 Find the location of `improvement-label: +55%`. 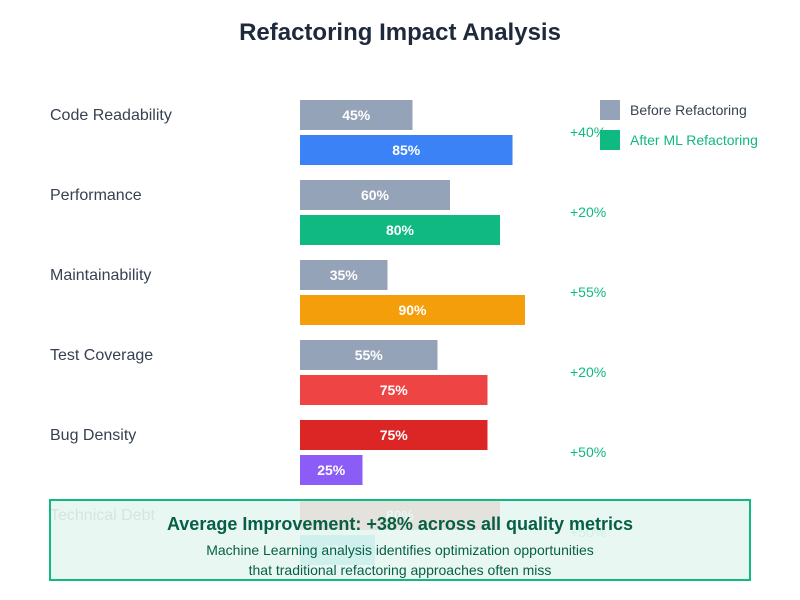

improvement-label: +55% is located at coordinates (588, 292).